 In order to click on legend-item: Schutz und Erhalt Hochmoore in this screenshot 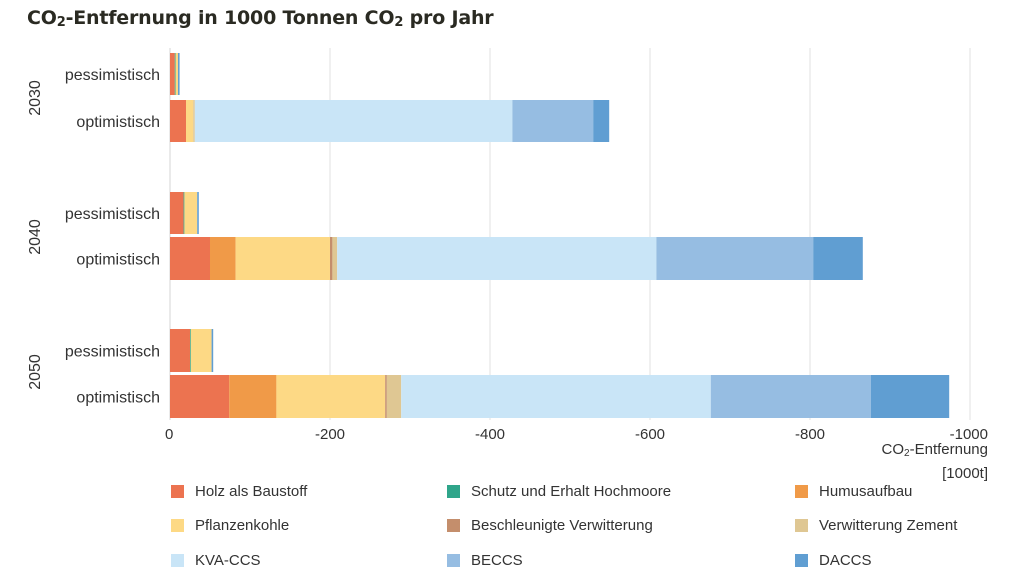, I will do `click(559, 491)`.